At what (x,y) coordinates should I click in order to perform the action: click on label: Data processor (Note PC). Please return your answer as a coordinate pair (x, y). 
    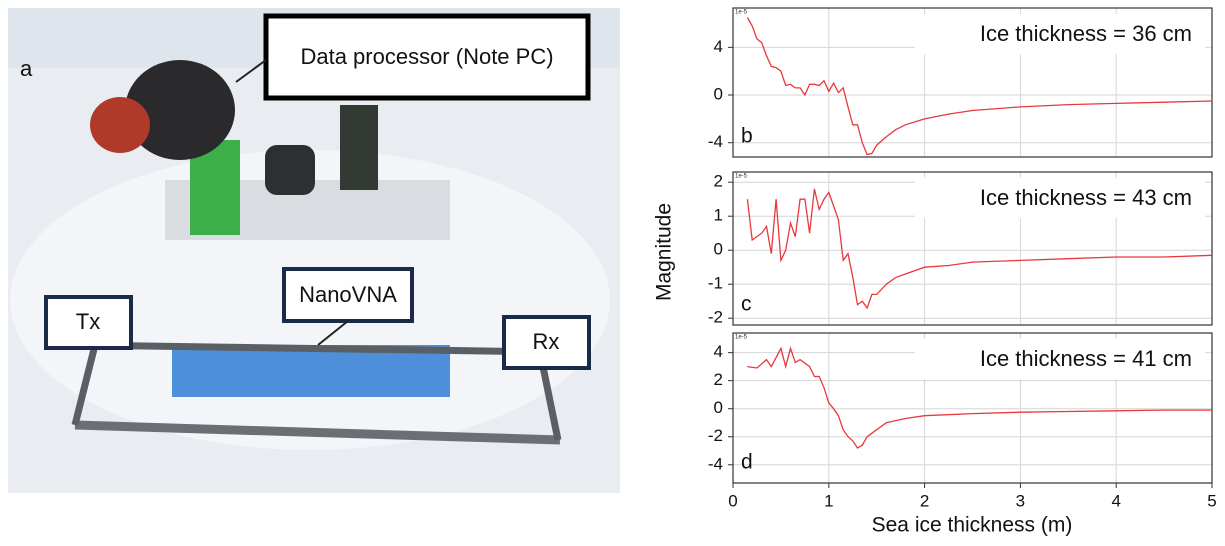
    Looking at the image, I should click on (426, 56).